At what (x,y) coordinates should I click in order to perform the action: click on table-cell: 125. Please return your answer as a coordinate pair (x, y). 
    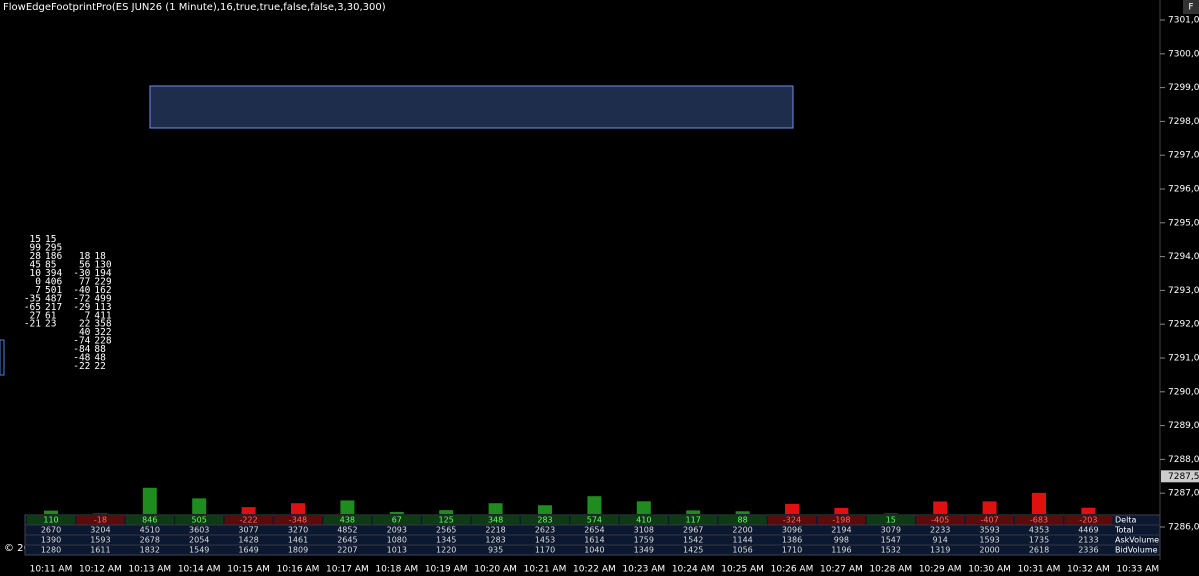
    Looking at the image, I should click on (446, 520).